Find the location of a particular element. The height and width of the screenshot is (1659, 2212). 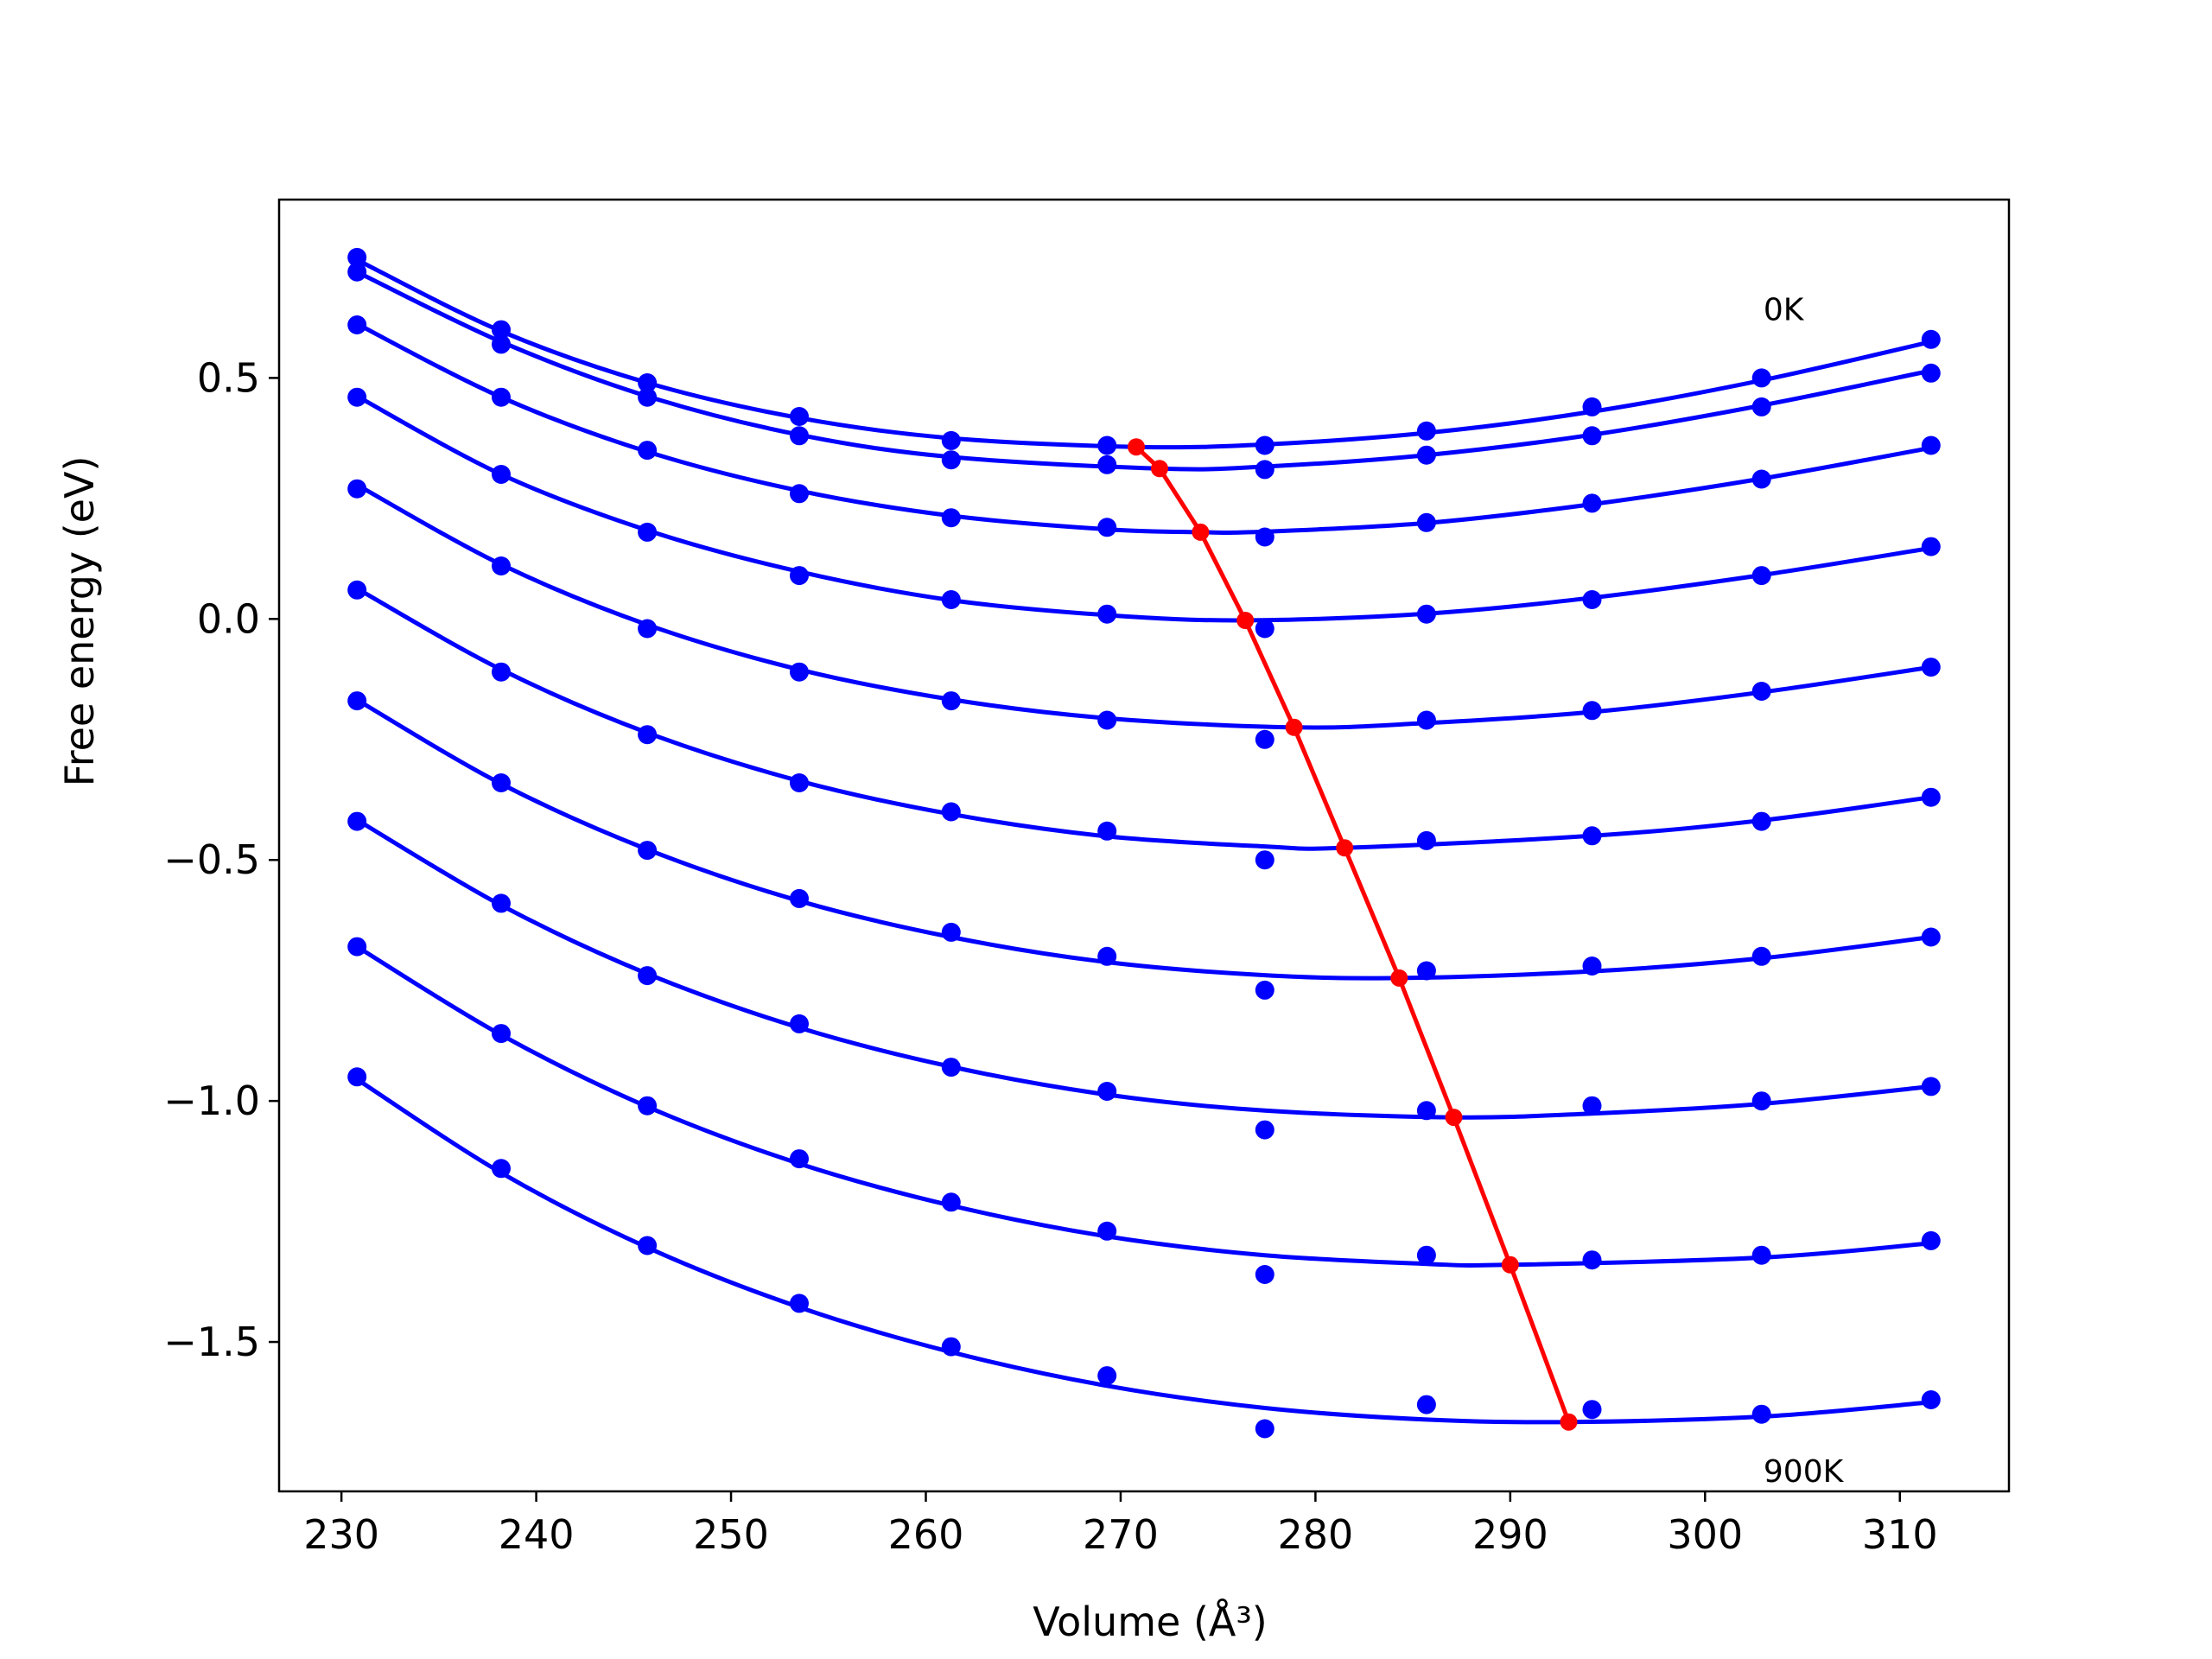

x-tick-label-1: 230 is located at coordinates (341, 1534).